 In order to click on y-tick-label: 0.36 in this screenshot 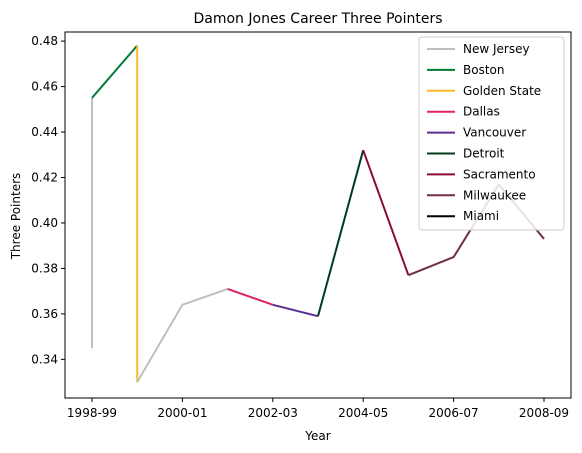, I will do `click(44, 314)`.